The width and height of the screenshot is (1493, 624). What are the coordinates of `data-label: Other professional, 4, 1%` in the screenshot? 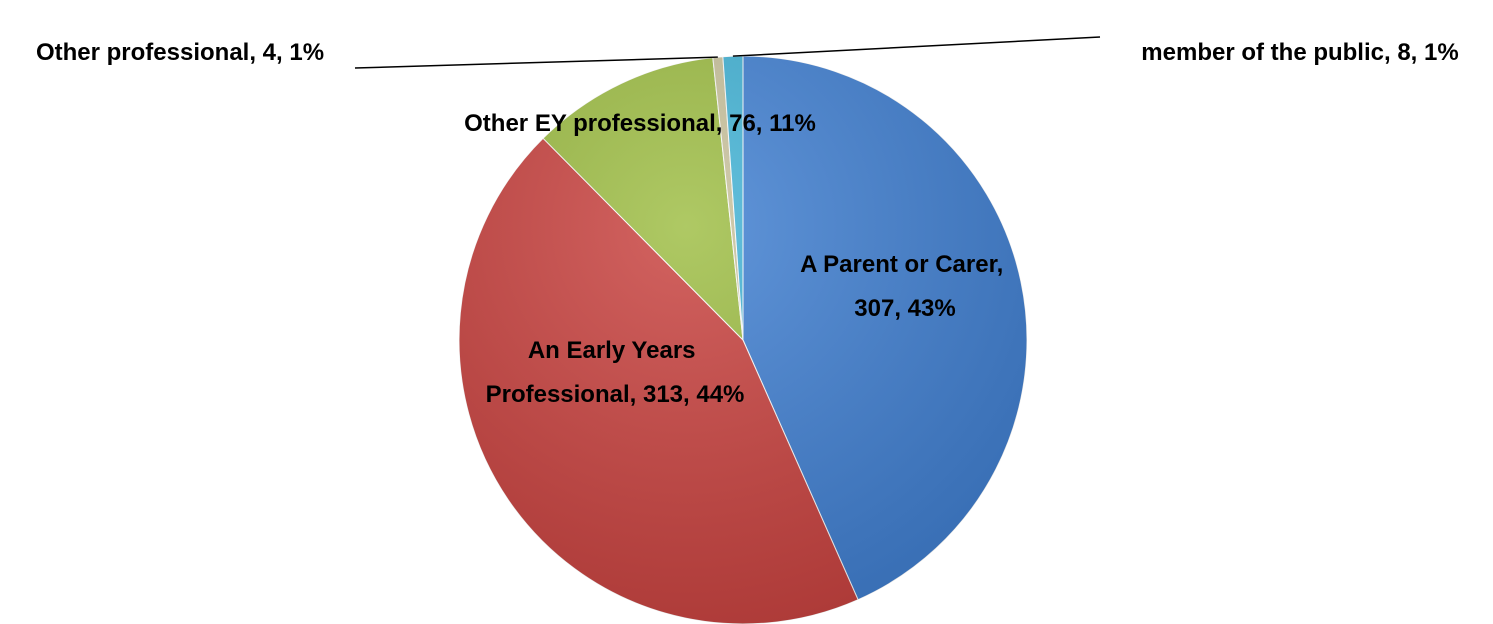 It's located at (180, 52).